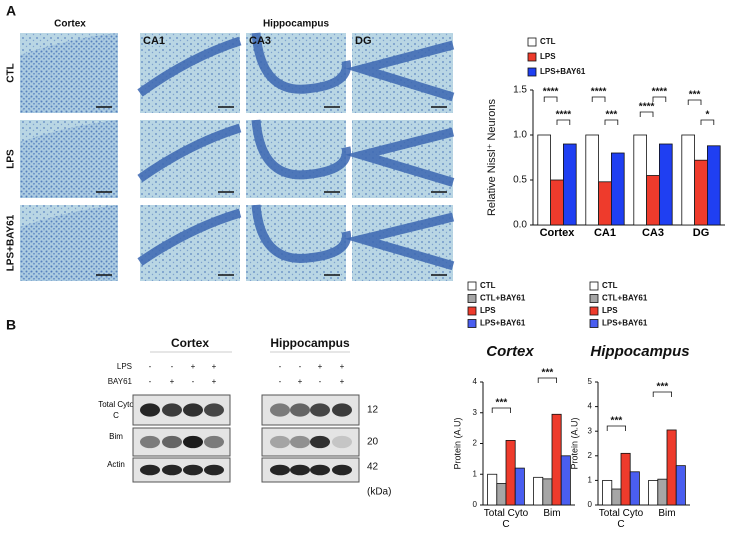 The width and height of the screenshot is (737, 542). Describe the element at coordinates (639, 351) in the screenshot. I see `chart-title: Hippocampus` at that location.